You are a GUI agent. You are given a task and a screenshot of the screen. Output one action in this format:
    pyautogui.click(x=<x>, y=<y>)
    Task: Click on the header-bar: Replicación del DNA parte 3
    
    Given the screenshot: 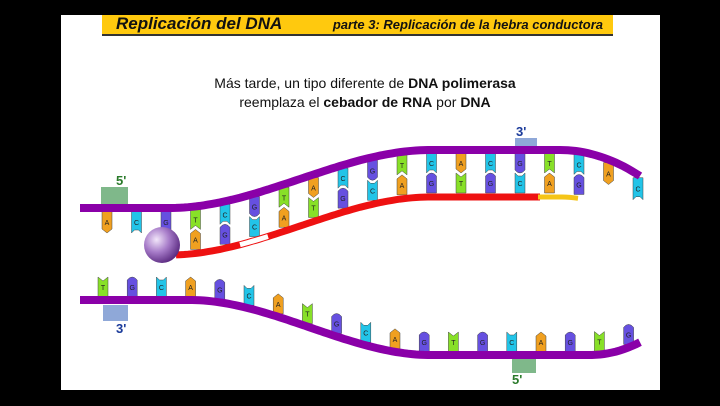 What is the action you would take?
    pyautogui.click(x=357, y=25)
    